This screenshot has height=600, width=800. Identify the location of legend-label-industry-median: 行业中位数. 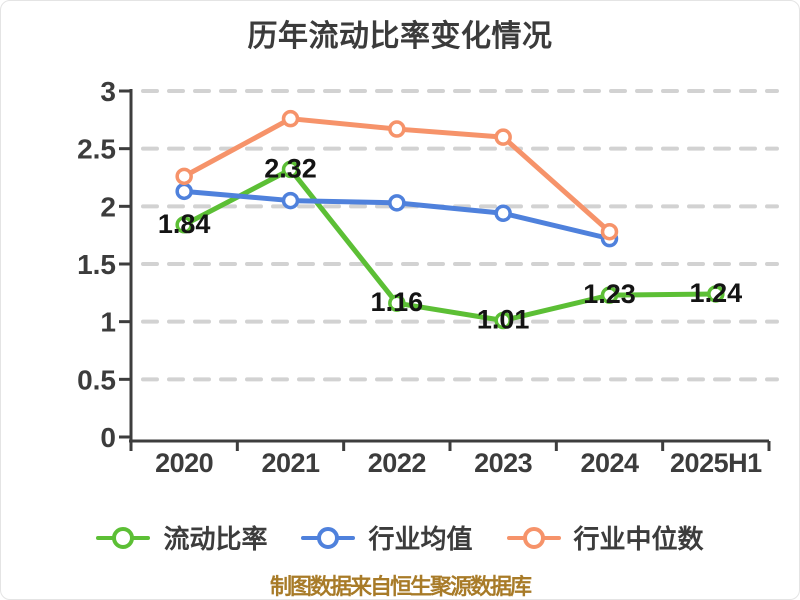
(638, 539).